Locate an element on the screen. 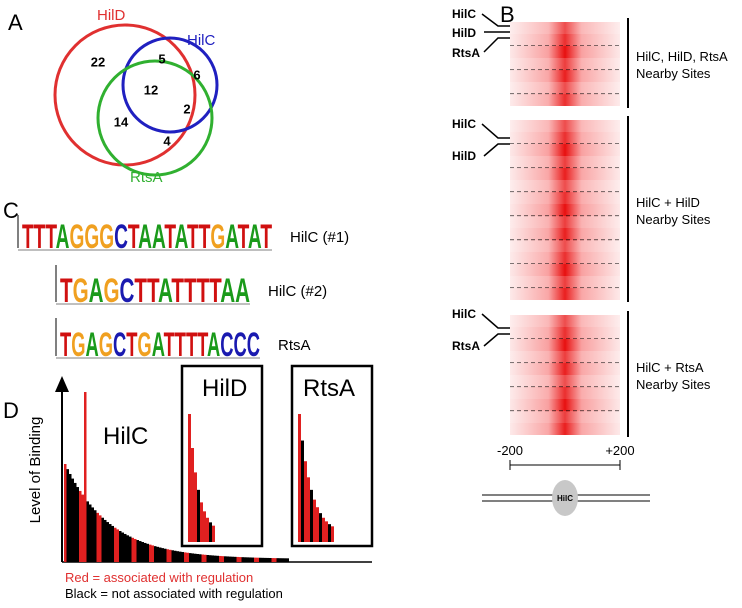  venn-count: 6 is located at coordinates (196, 74).